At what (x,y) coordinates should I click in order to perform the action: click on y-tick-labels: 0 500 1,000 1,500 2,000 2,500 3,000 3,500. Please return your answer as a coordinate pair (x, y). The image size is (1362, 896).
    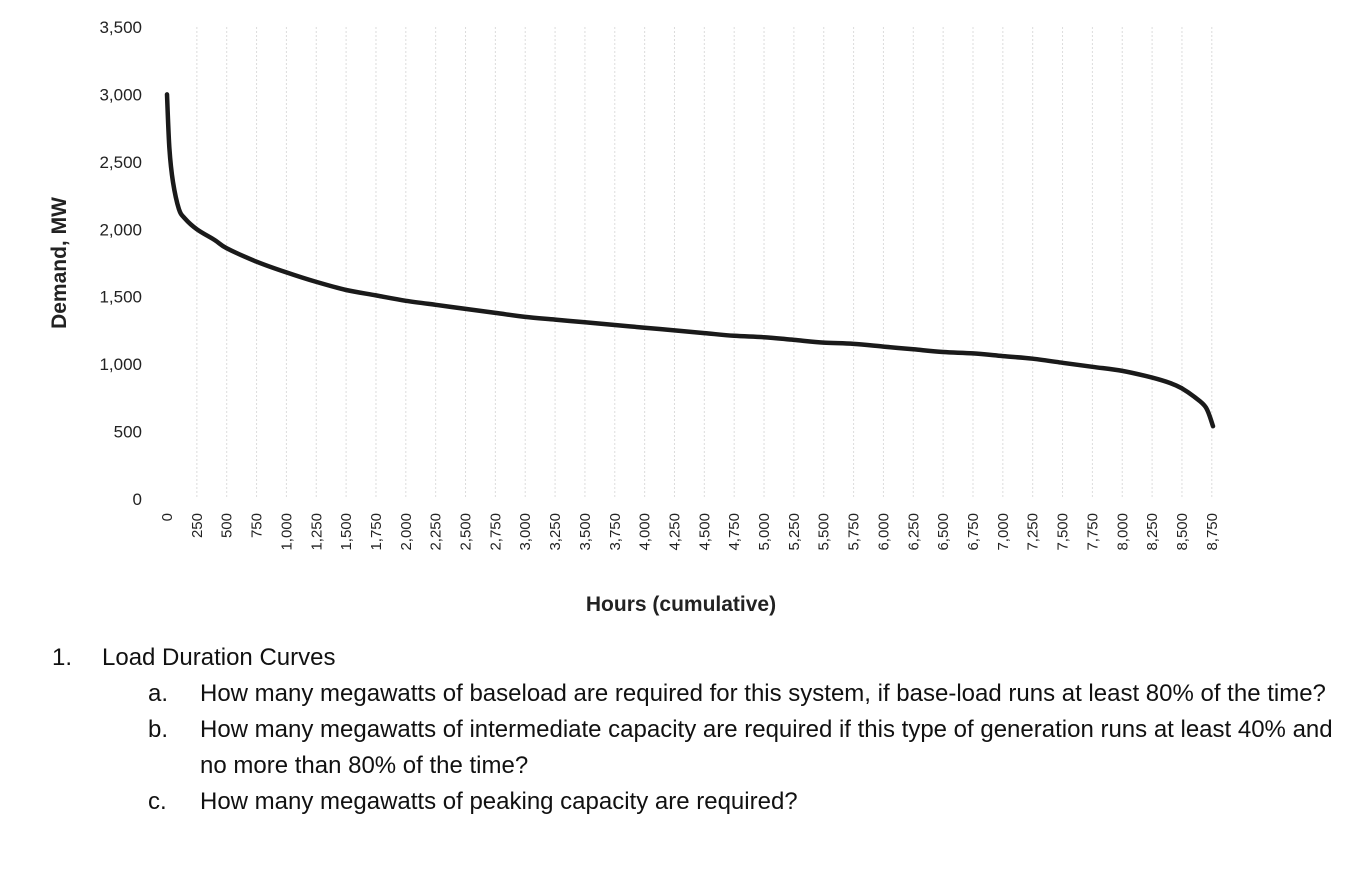
    Looking at the image, I should click on (120, 263).